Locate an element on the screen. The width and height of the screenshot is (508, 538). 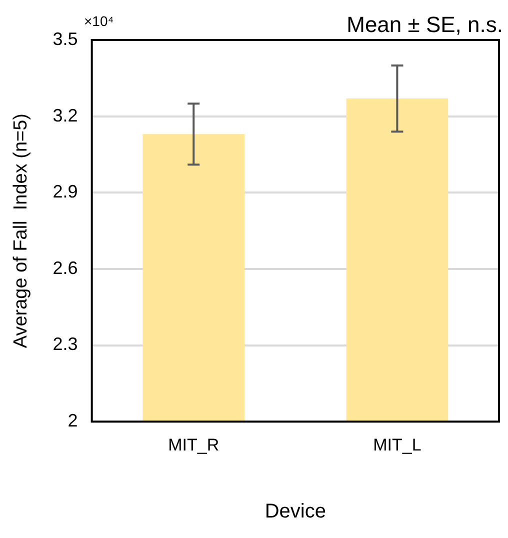
x-tick-label: MIT_R is located at coordinates (194, 444).